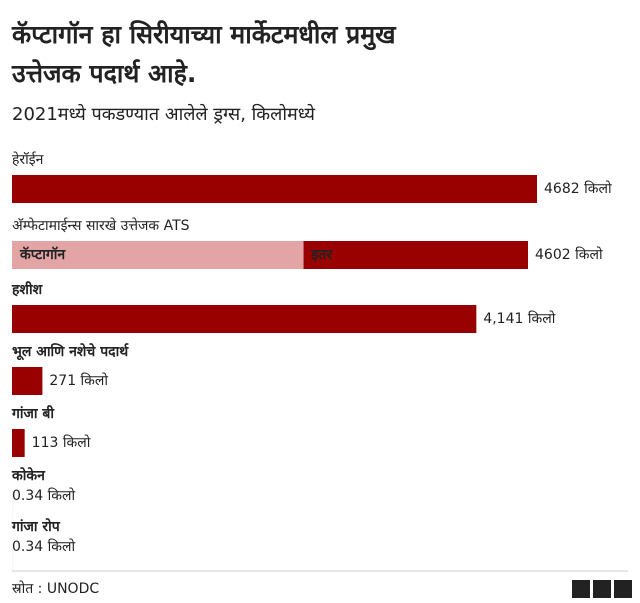 The height and width of the screenshot is (603, 640). Describe the element at coordinates (55, 588) in the screenshot. I see `source: स्रोत : UNODC` at that location.